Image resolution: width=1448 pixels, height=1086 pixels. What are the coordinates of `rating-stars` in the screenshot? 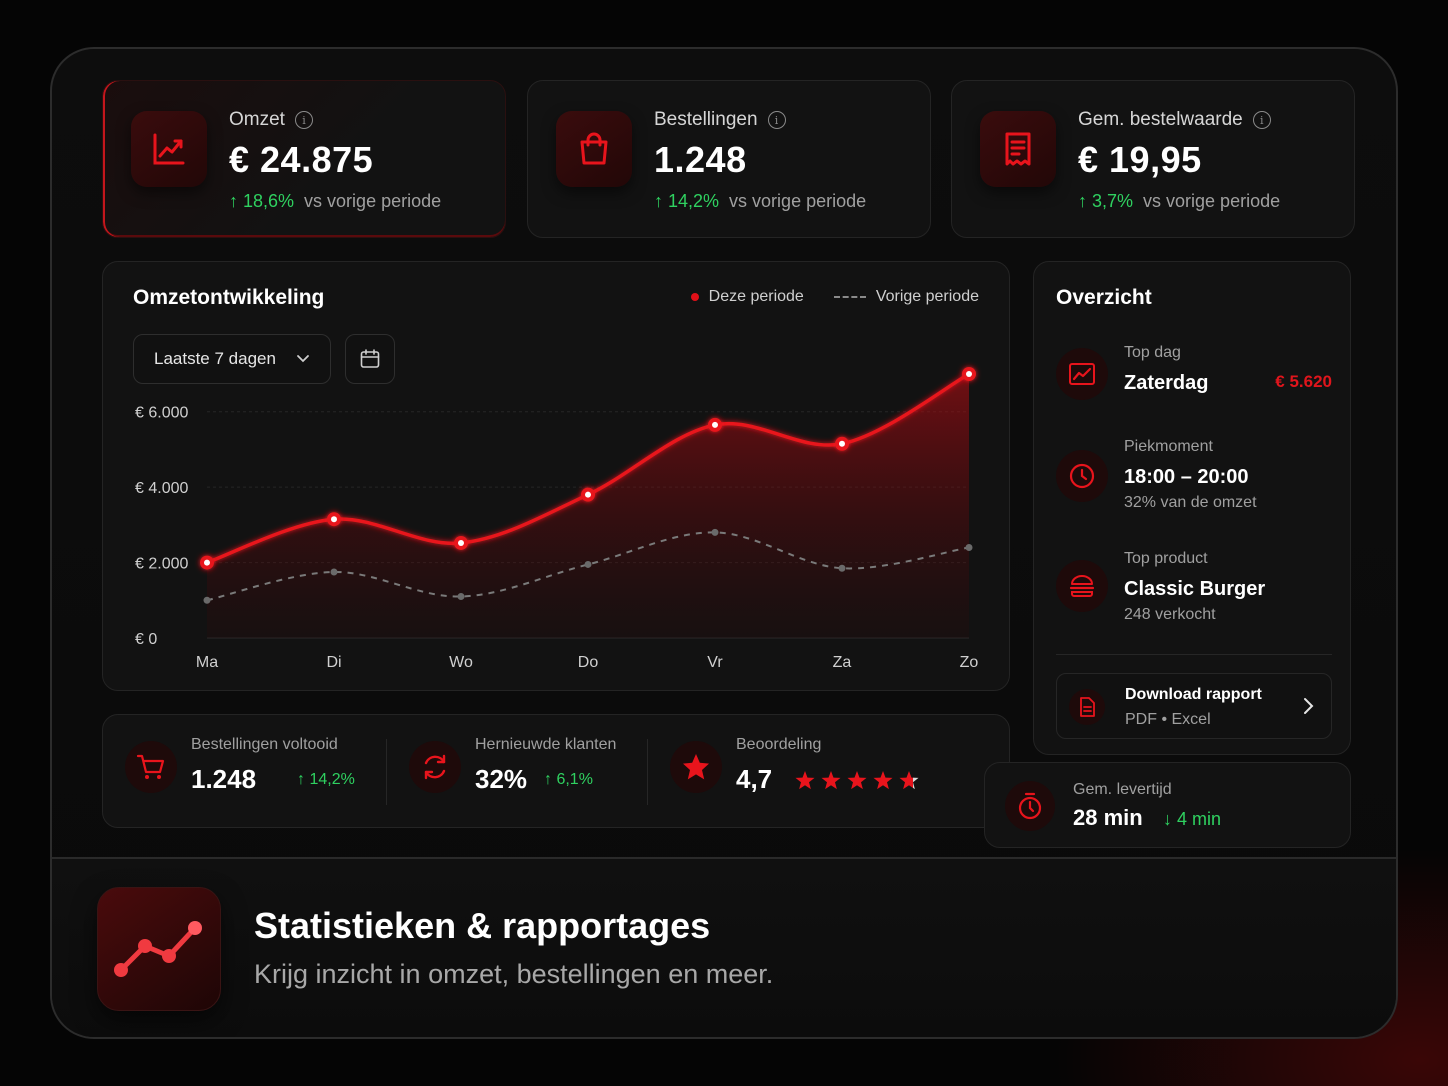 It's located at (857, 780).